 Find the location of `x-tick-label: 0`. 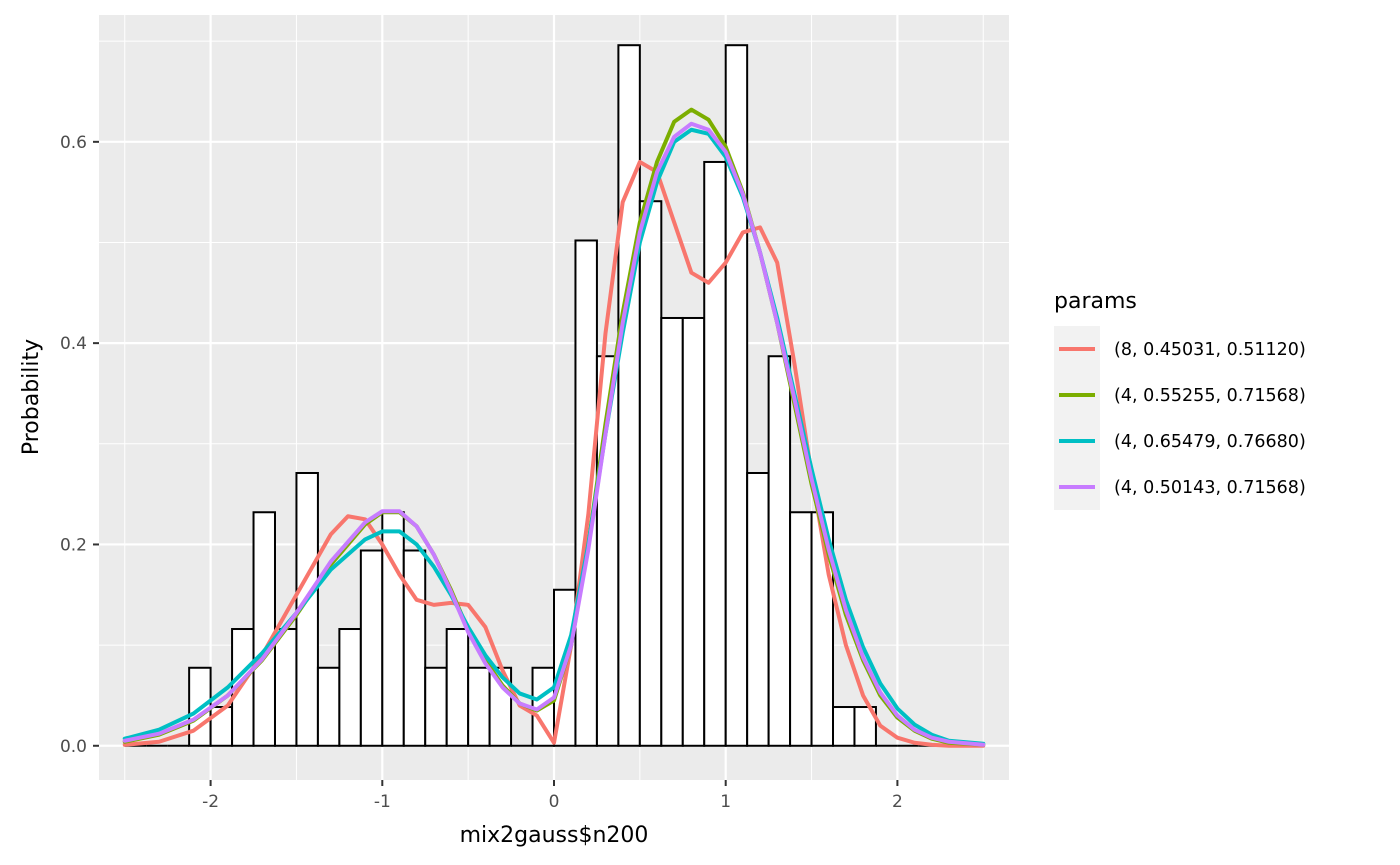

x-tick-label: 0 is located at coordinates (554, 802).